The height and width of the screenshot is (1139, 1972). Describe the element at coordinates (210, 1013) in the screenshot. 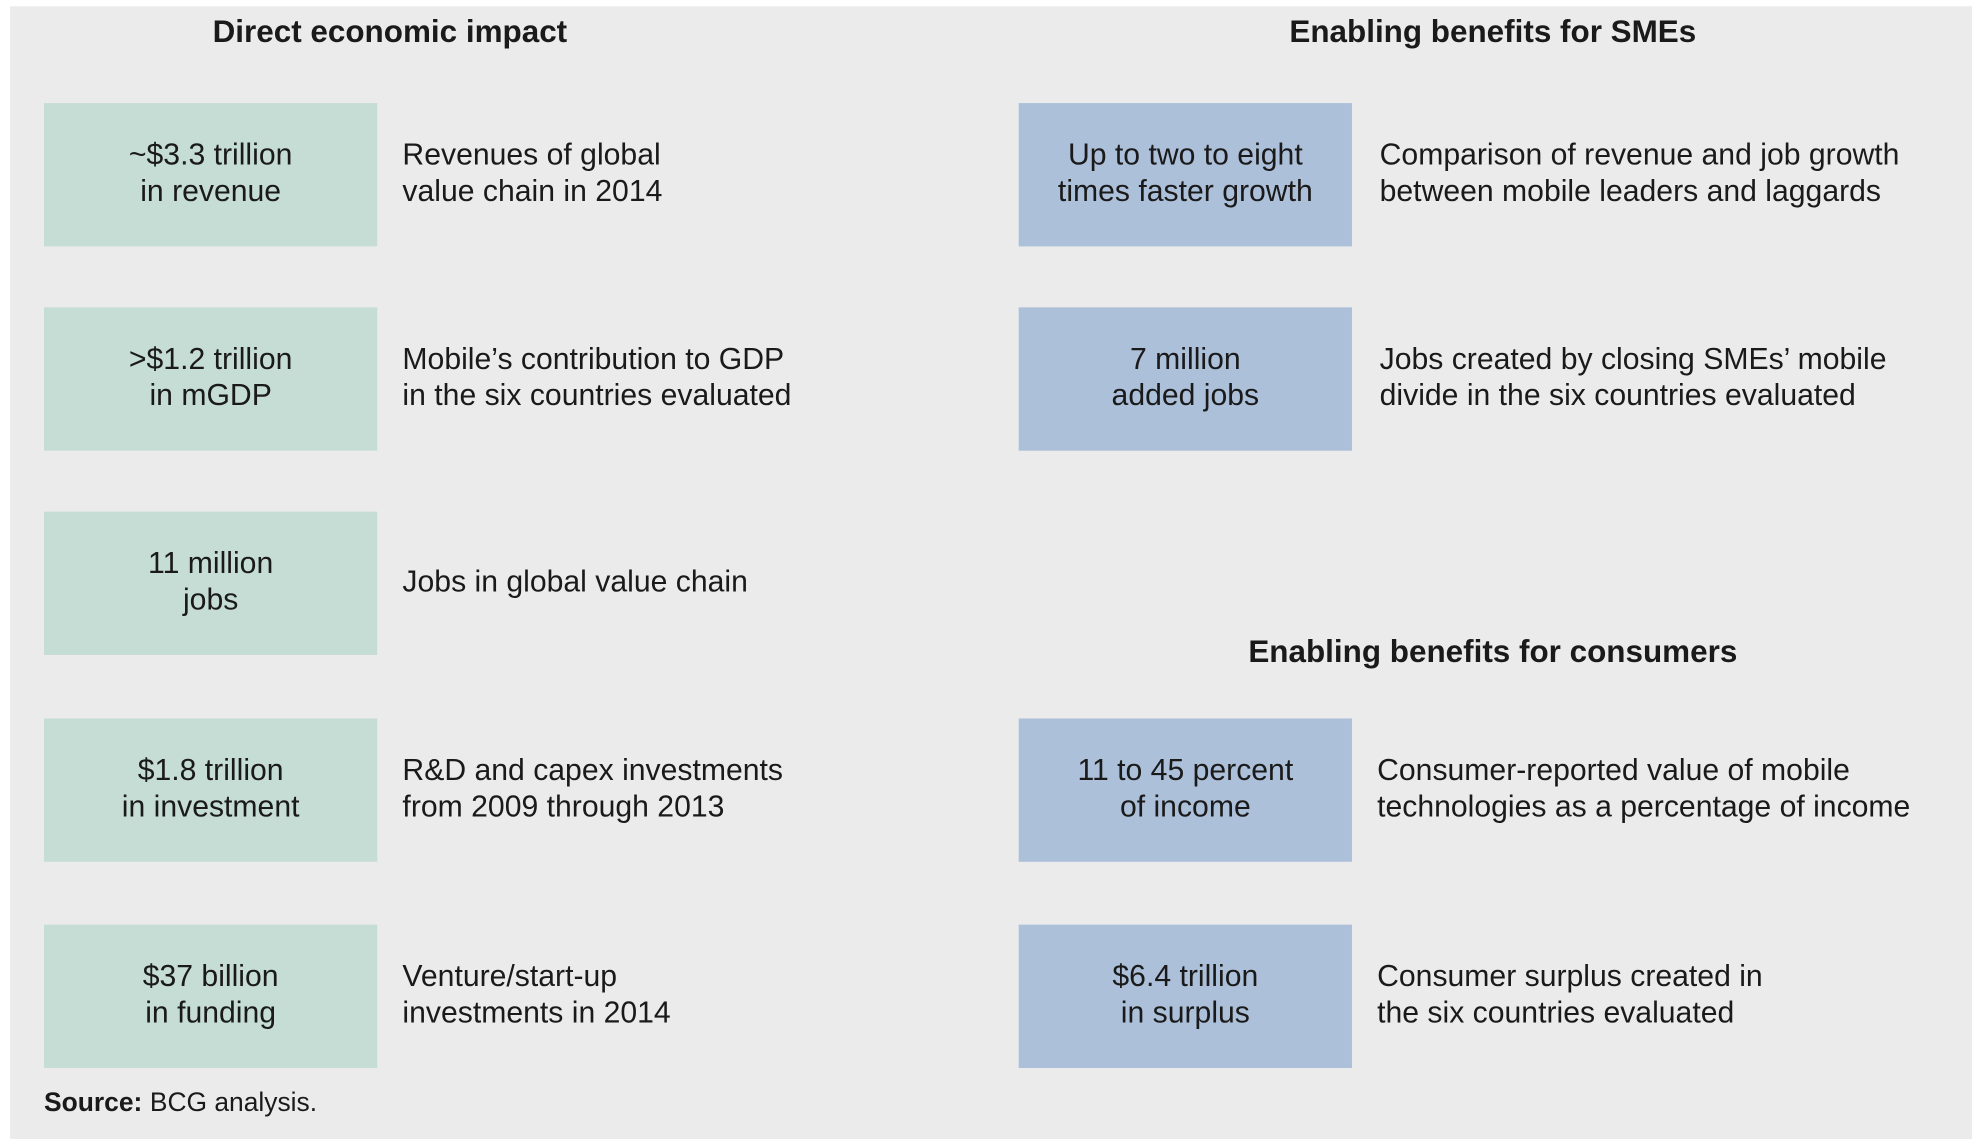

I see `stat-value: in funding` at that location.